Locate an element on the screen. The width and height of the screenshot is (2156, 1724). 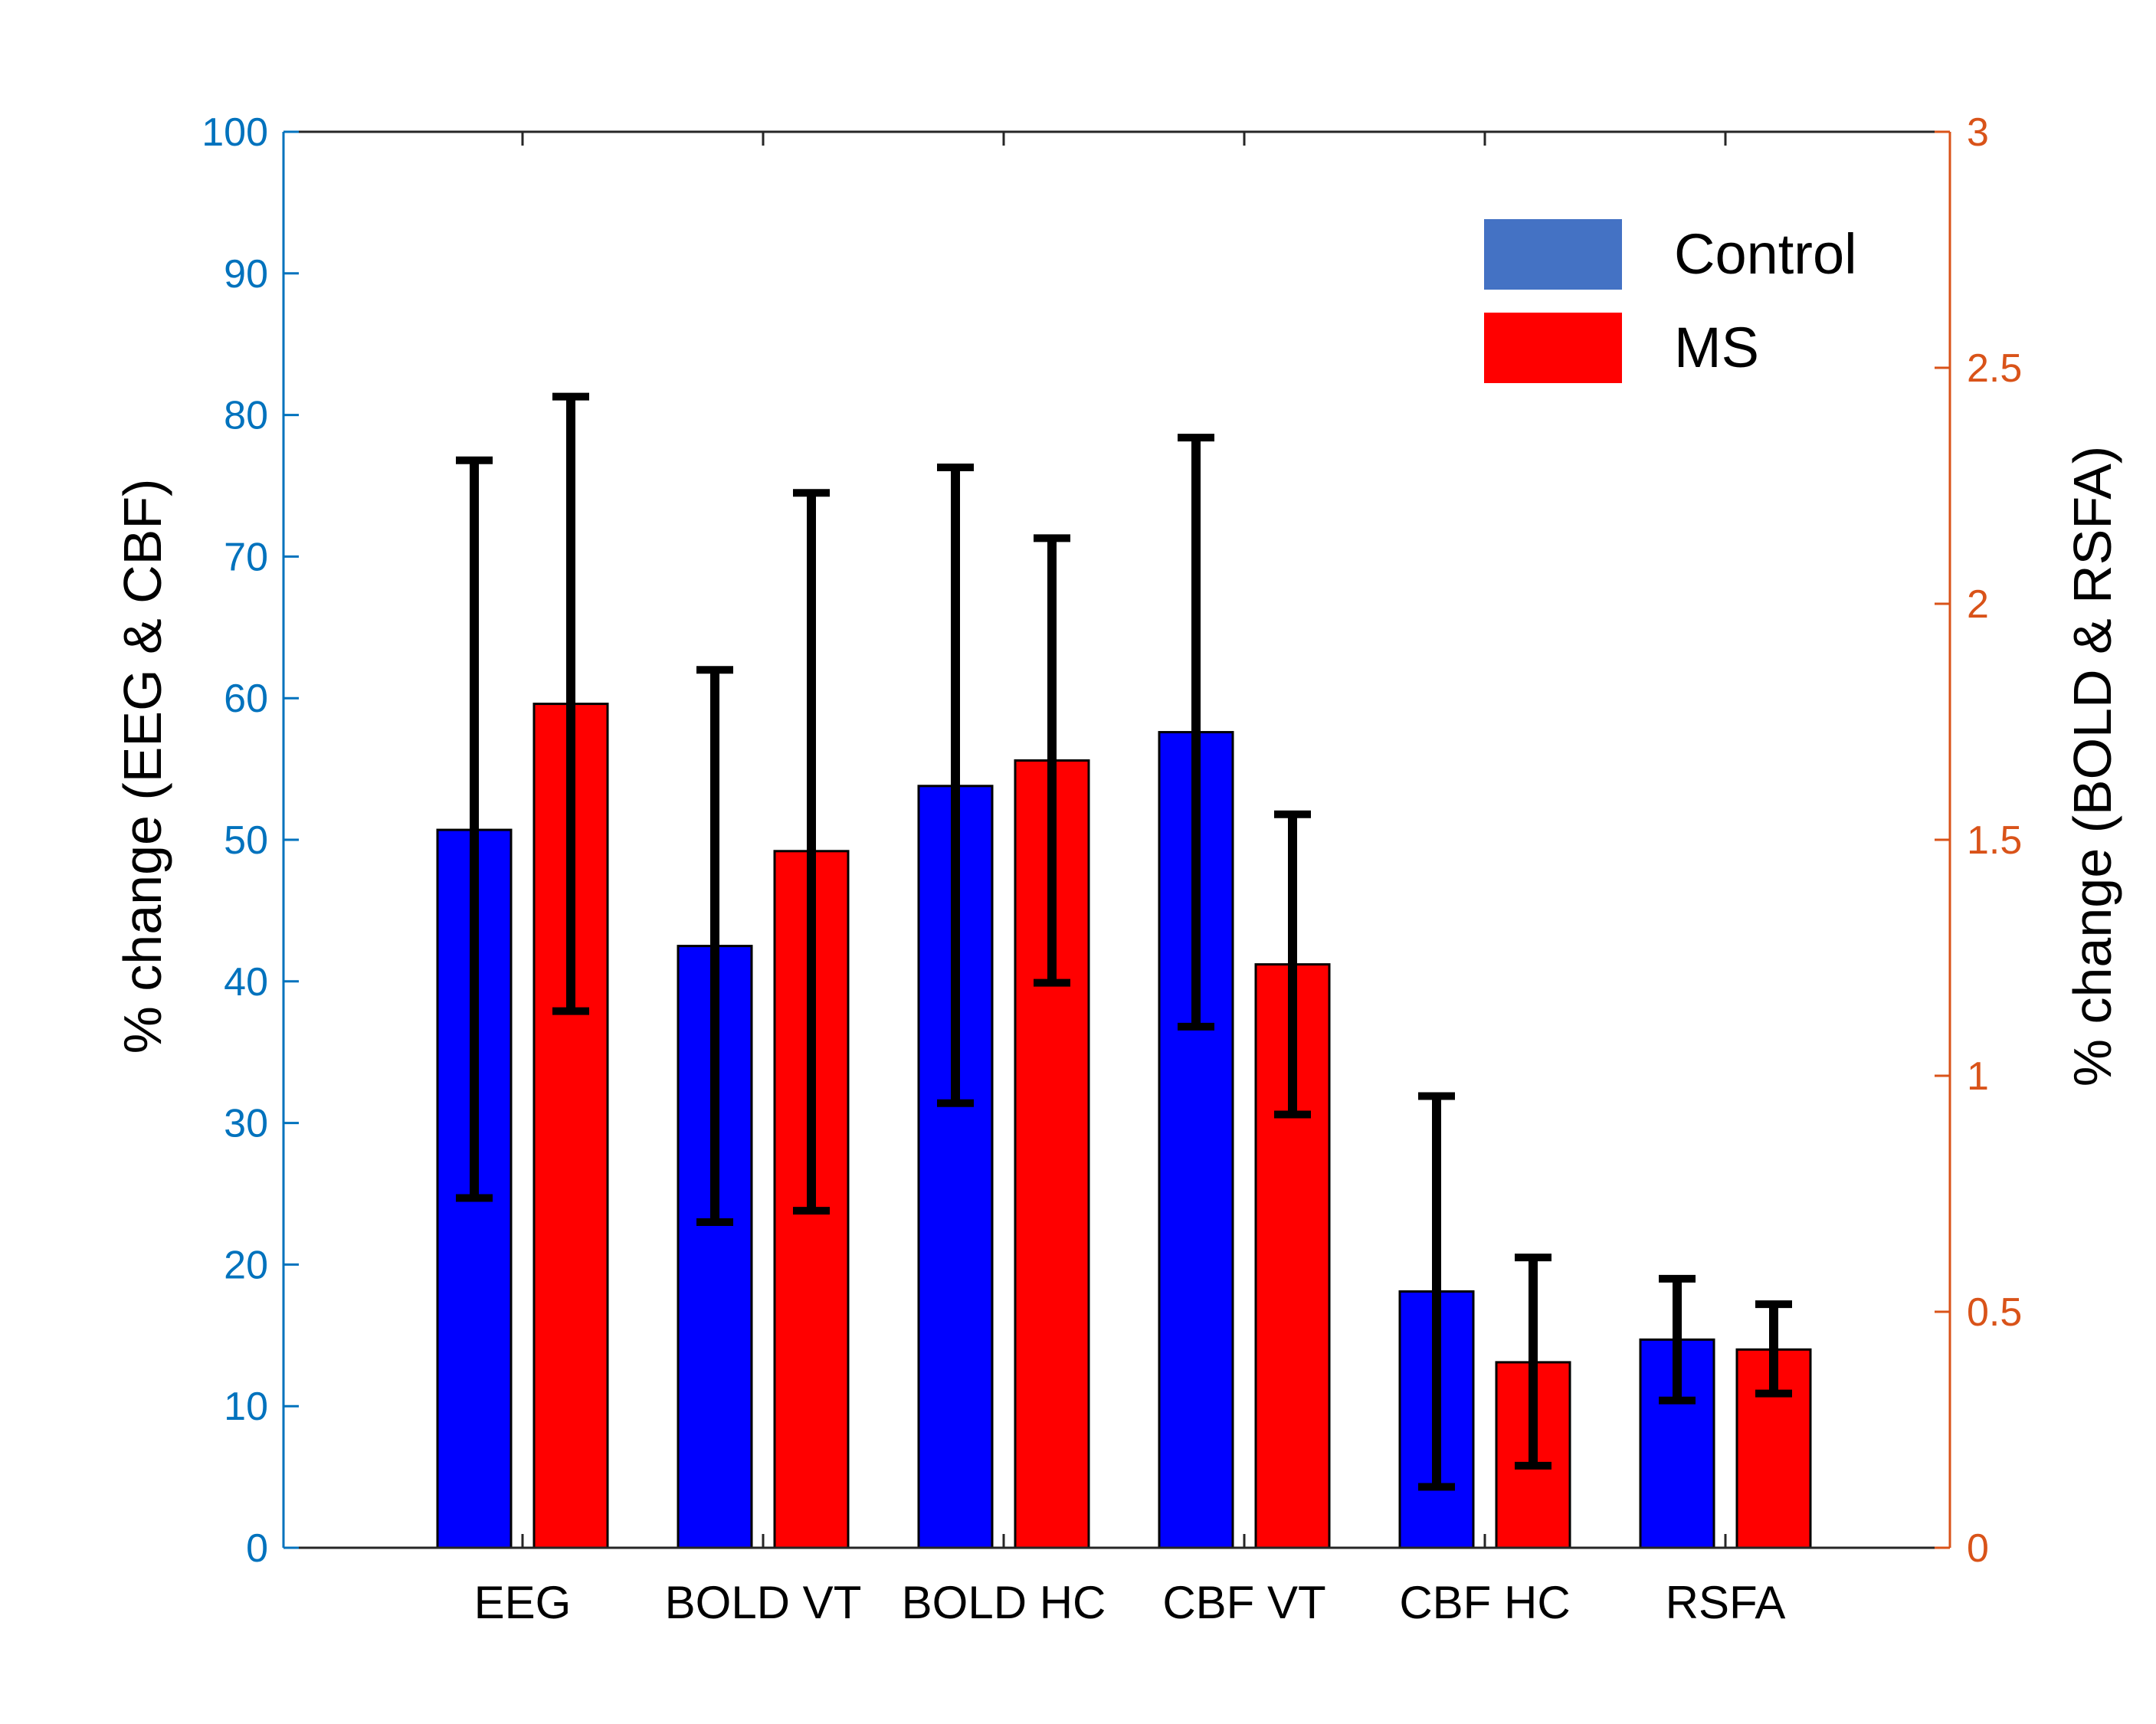
x-tick-label: BOLD HC is located at coordinates (1004, 1602).